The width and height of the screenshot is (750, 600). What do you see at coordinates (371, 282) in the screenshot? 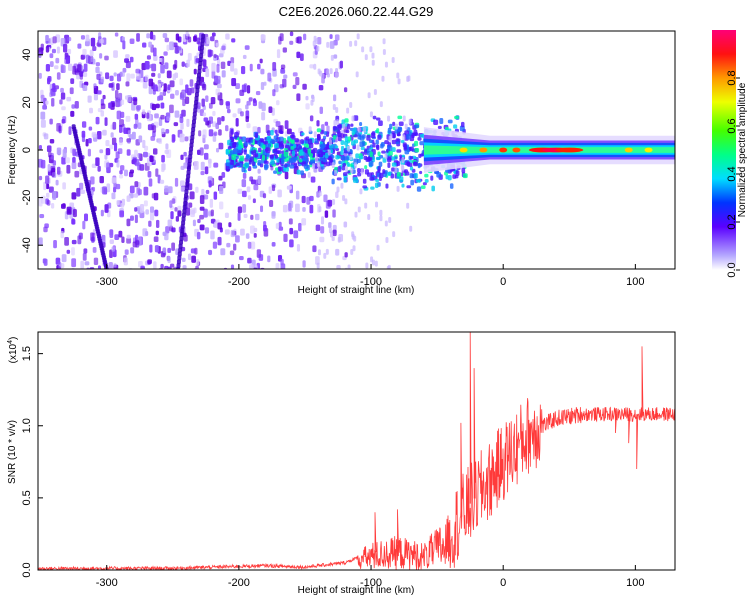
I see `spectrogram-x-tick-label: -100` at bounding box center [371, 282].